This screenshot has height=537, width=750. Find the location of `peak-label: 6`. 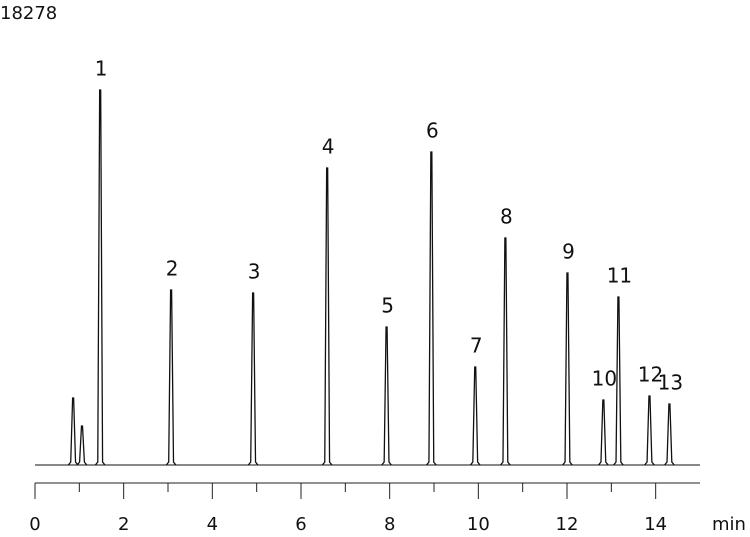

peak-label: 6 is located at coordinates (432, 131).